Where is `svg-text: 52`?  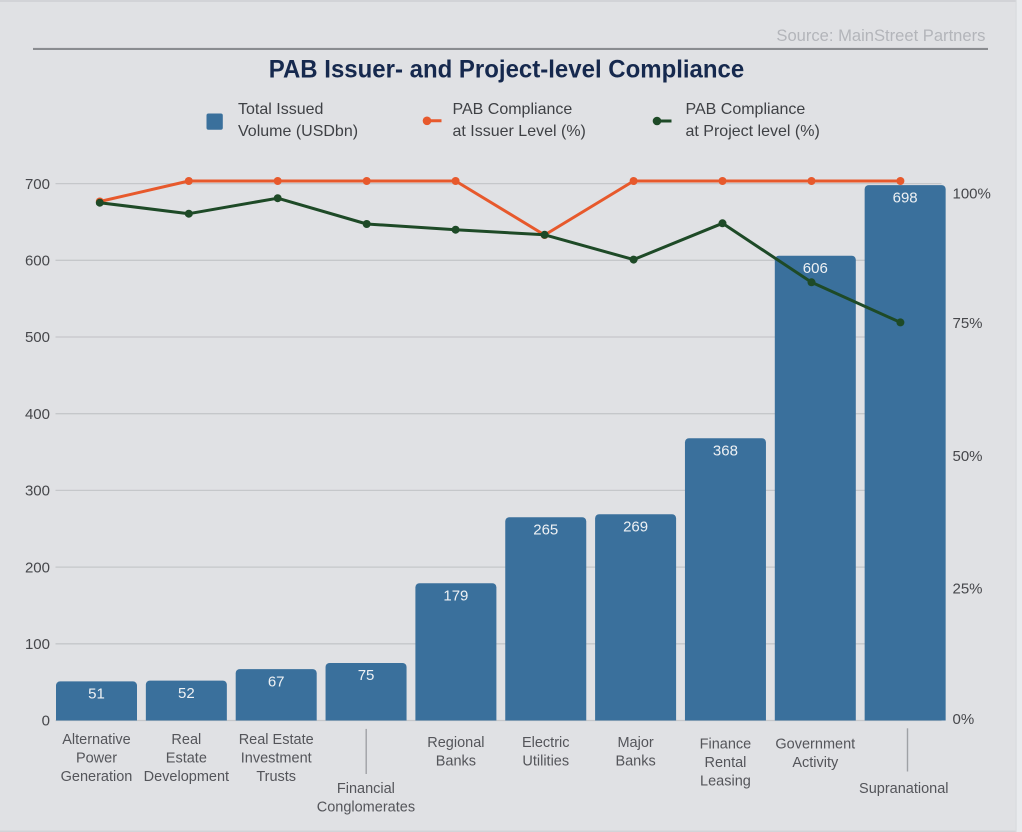 svg-text: 52 is located at coordinates (186, 693).